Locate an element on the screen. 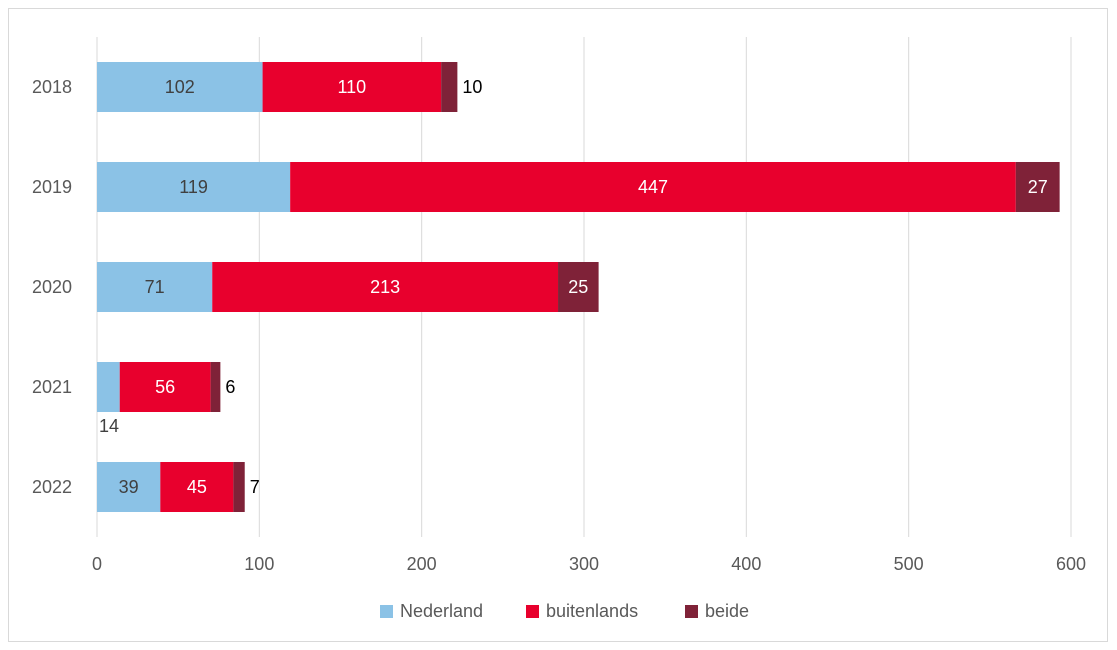 The width and height of the screenshot is (1117, 650). bar-beide-2022 is located at coordinates (239, 487).